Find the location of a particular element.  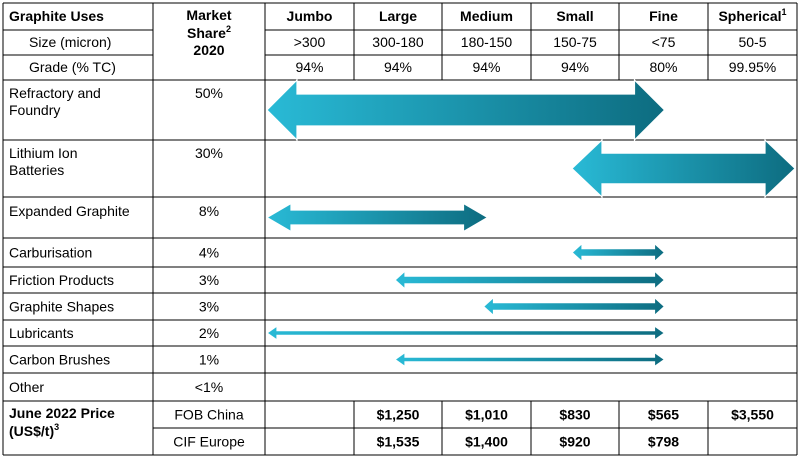

price-value: $798 is located at coordinates (663, 442).